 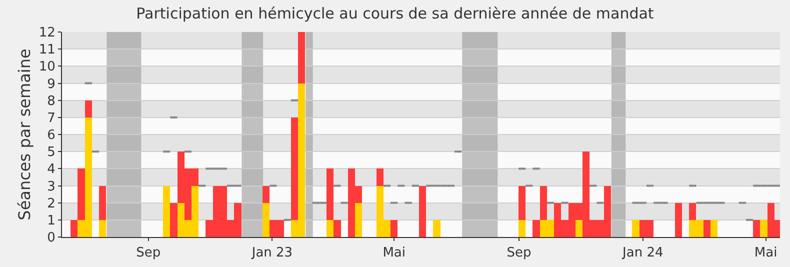 I want to click on y-tick-label: 0, so click(x=51, y=238).